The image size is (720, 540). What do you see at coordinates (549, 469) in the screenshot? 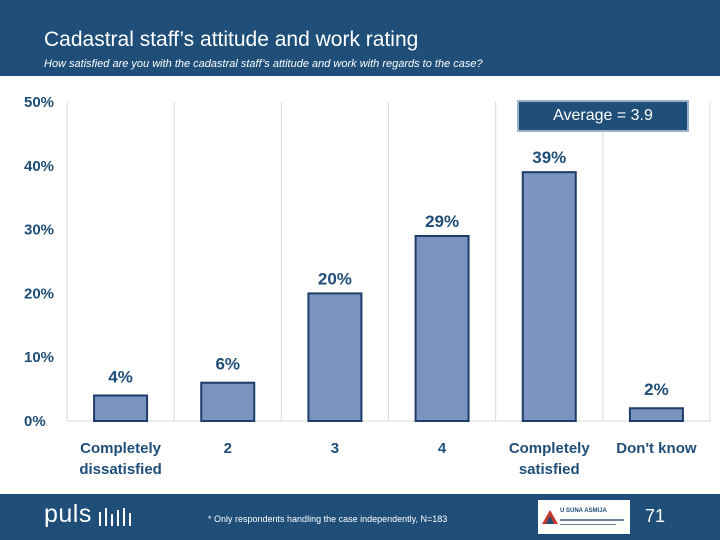
I see `category-label: satisfied` at bounding box center [549, 469].